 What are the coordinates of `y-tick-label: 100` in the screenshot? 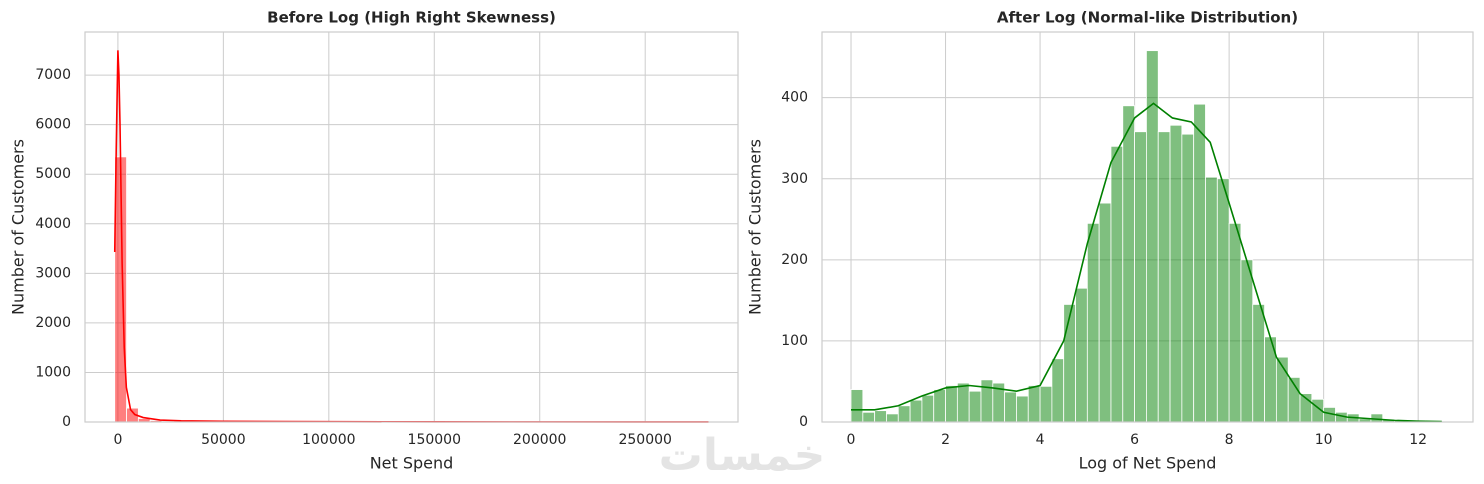 It's located at (794, 341).